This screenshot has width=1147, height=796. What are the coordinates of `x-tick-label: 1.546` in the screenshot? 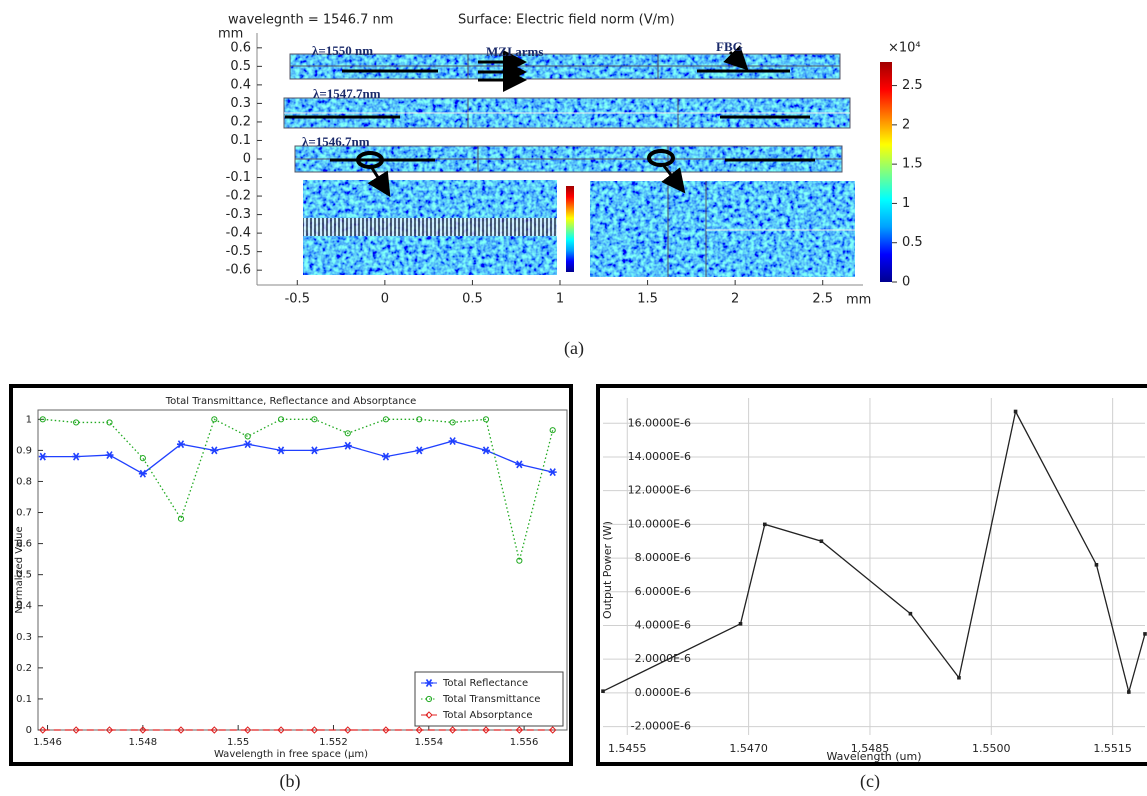 It's located at (47, 742).